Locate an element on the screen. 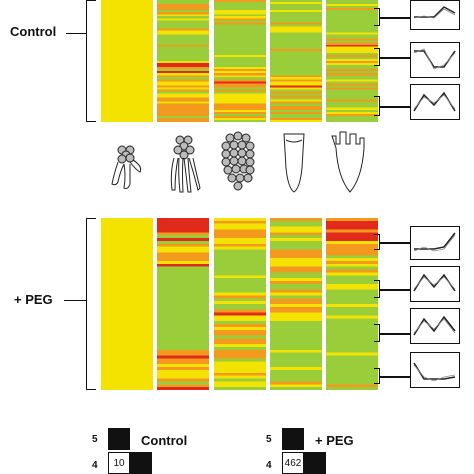  legend-peg-cell-value: 462 is located at coordinates (293, 463).